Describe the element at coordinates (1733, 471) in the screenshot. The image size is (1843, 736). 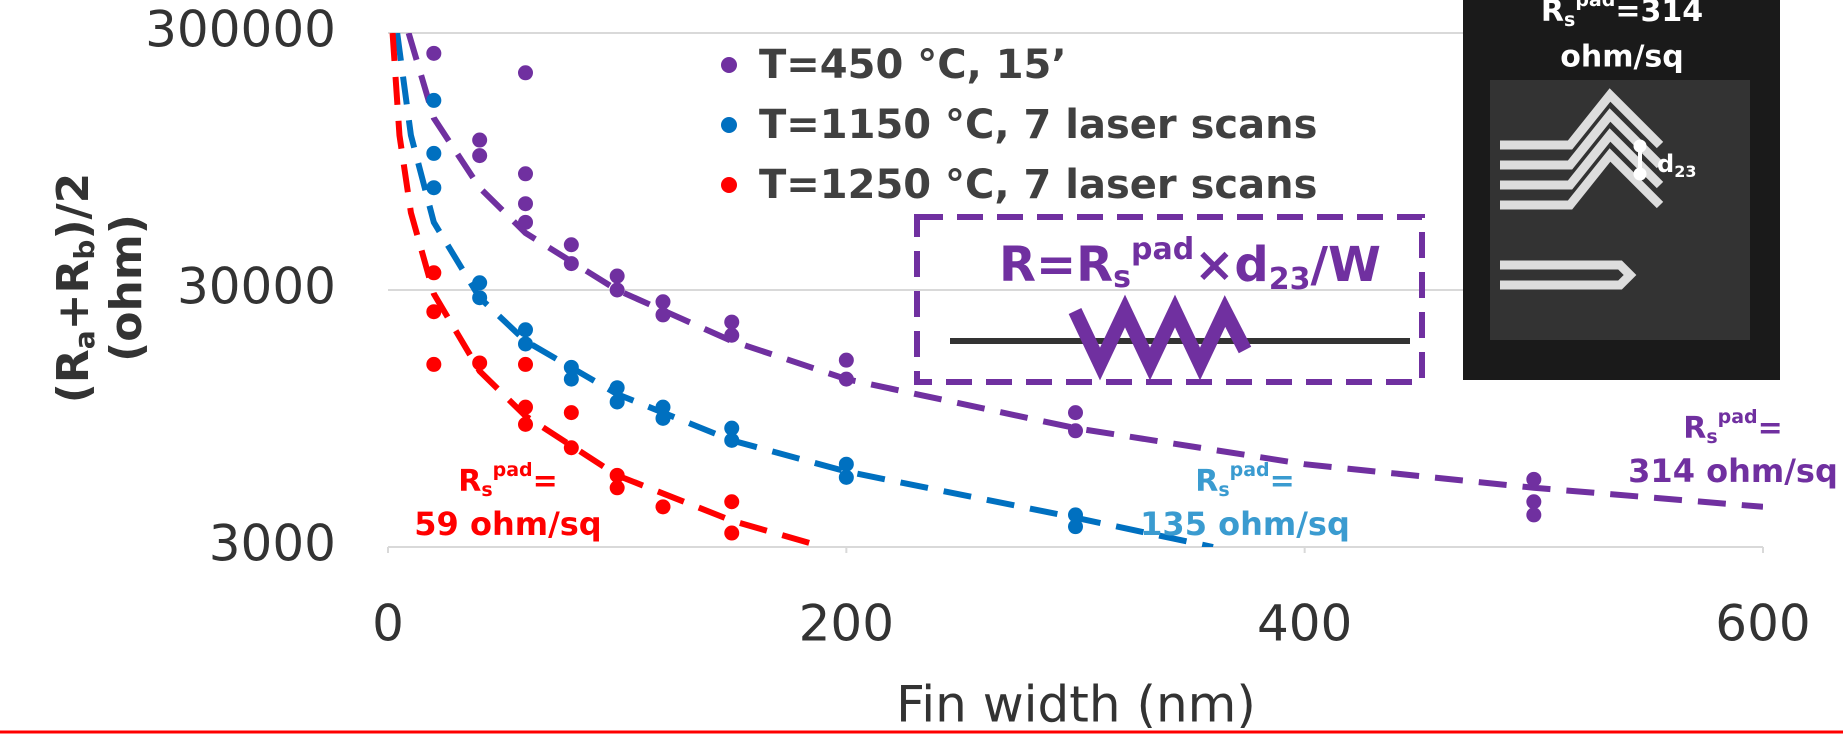
I see `annotation-value: 314 ohm/sq` at that location.